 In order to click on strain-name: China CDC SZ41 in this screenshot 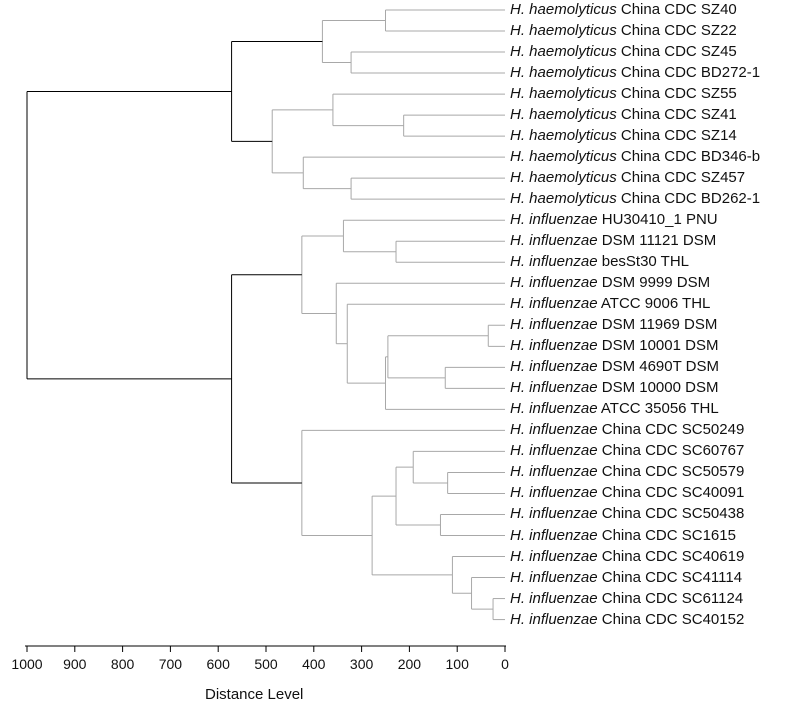, I will do `click(676, 115)`.